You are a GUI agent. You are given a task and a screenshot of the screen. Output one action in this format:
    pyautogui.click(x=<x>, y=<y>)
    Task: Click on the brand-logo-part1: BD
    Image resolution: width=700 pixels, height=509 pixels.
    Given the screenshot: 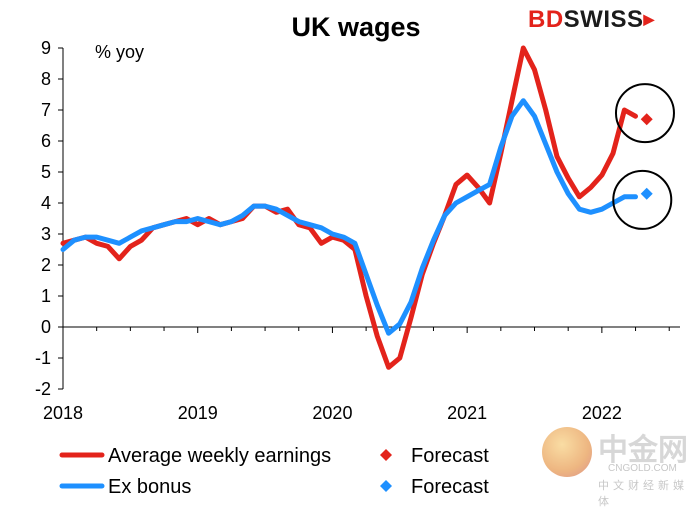 What is the action you would take?
    pyautogui.click(x=546, y=19)
    